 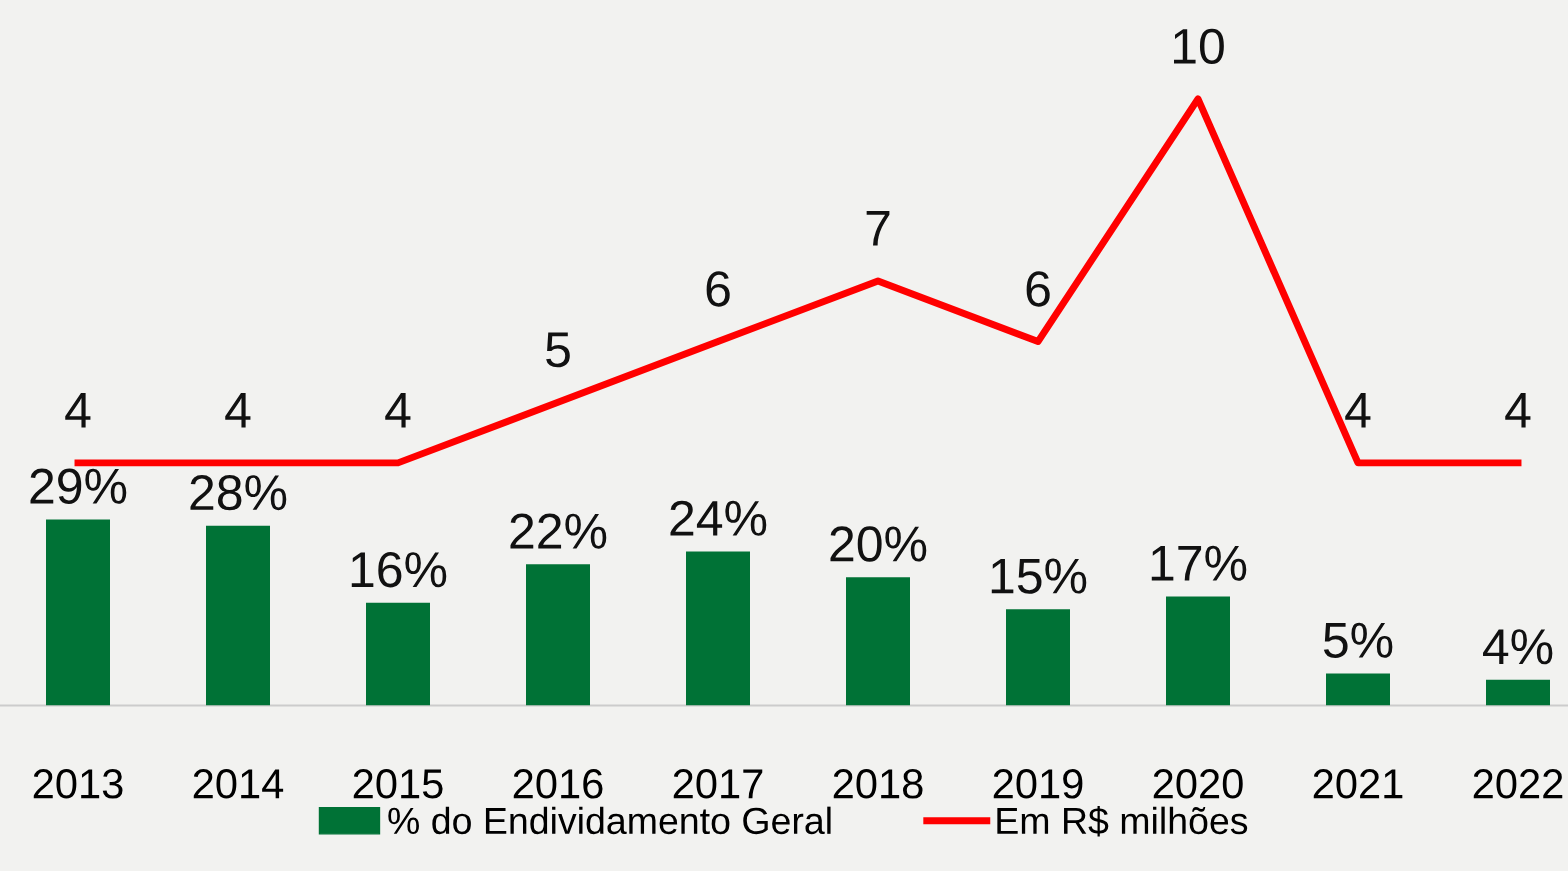 I want to click on legend-label: Em R$ milhões, so click(x=1122, y=821).